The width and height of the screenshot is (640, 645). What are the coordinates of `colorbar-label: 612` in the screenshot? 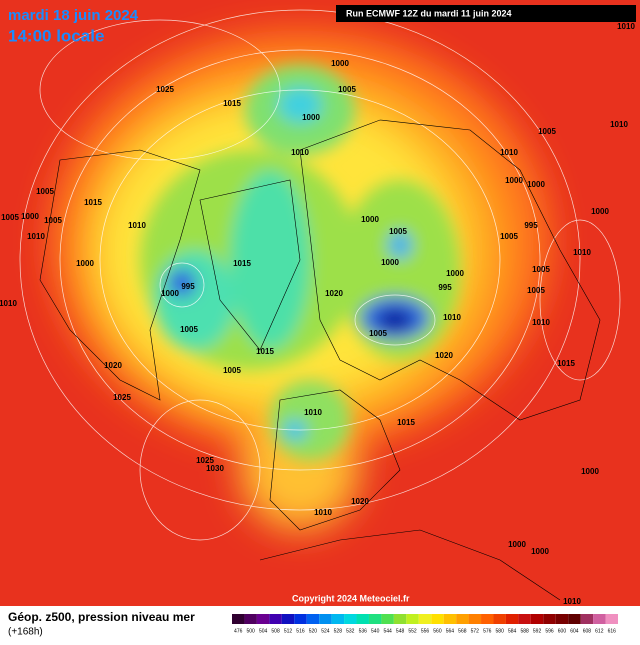 It's located at (599, 631).